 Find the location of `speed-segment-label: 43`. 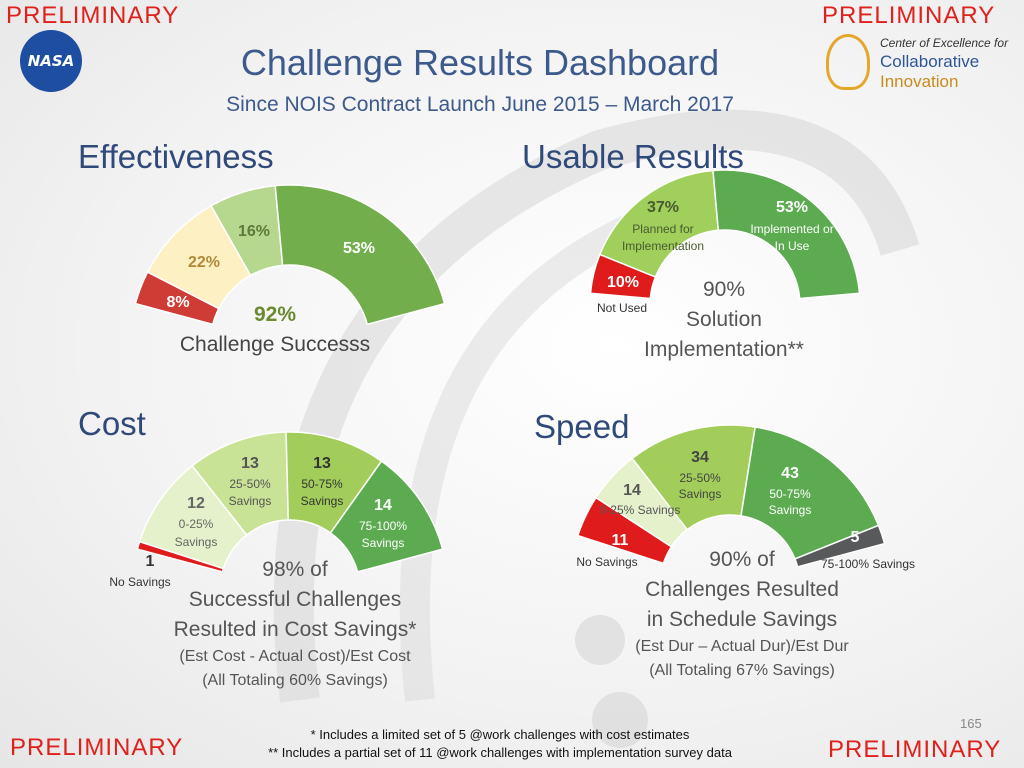

speed-segment-label: 43 is located at coordinates (790, 473).